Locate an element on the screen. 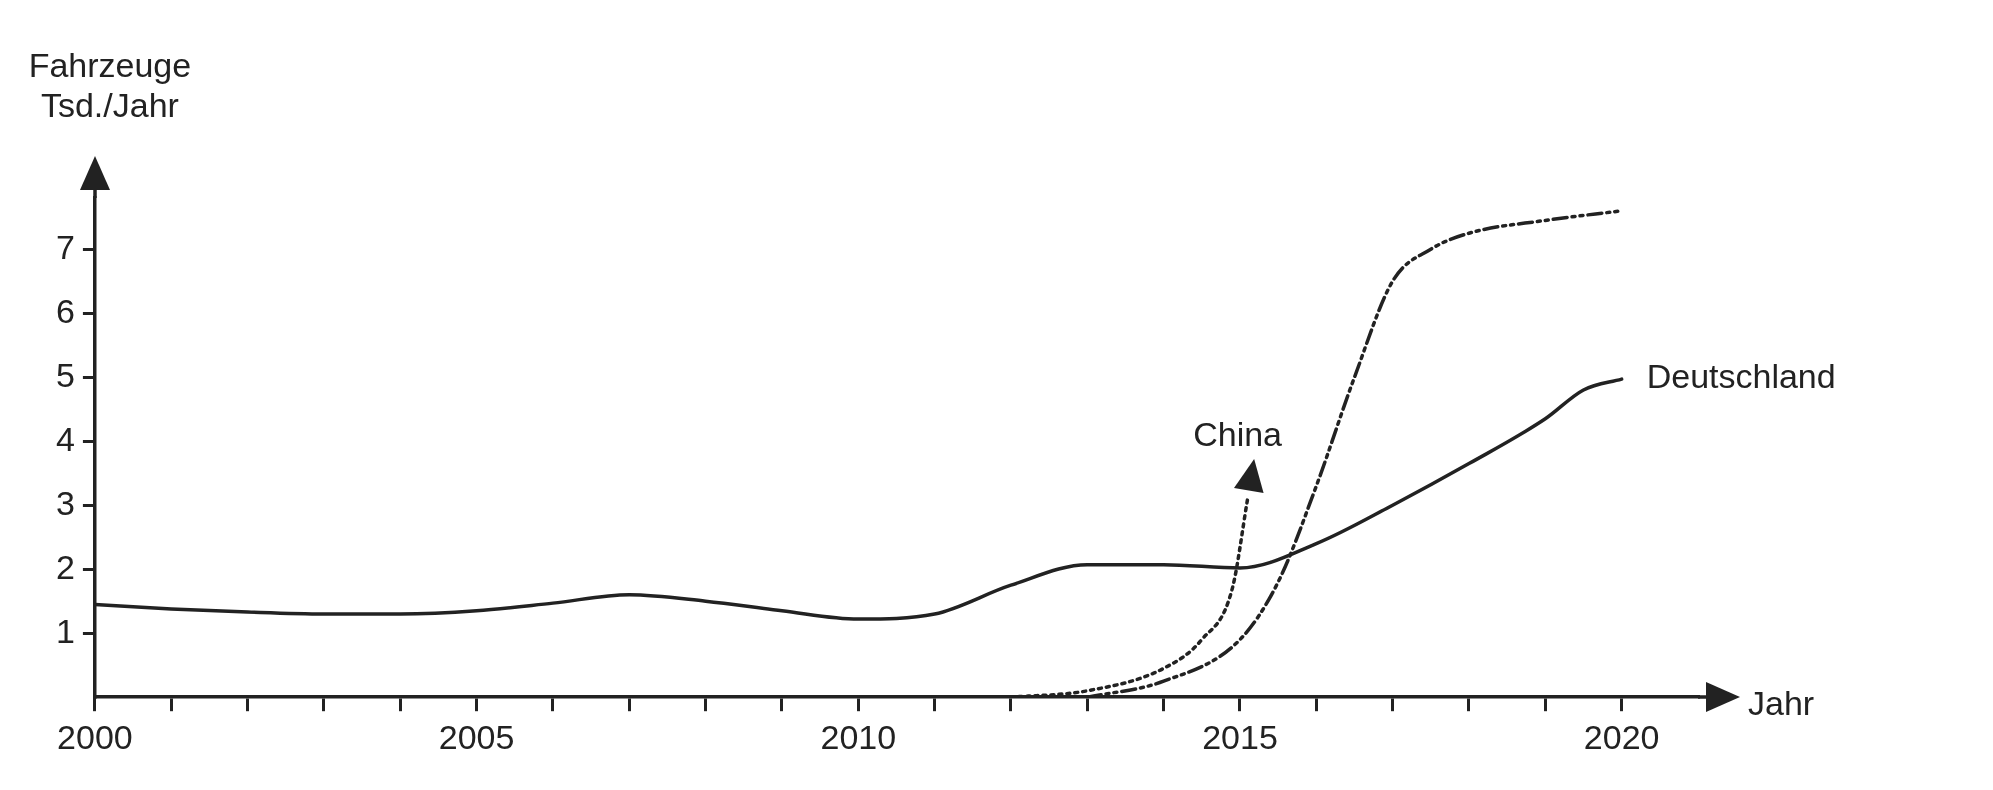 Image resolution: width=1993 pixels, height=790 pixels. y-tick-label: 7 is located at coordinates (65, 246).